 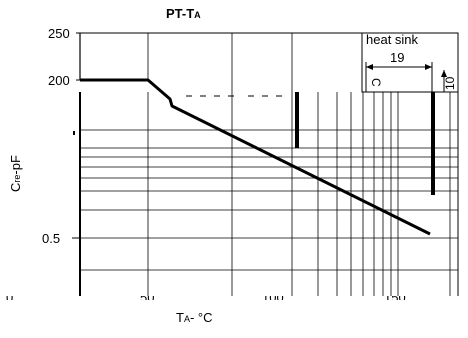 What do you see at coordinates (51, 238) in the screenshot?
I see `y-tick-0-5: 0.5` at bounding box center [51, 238].